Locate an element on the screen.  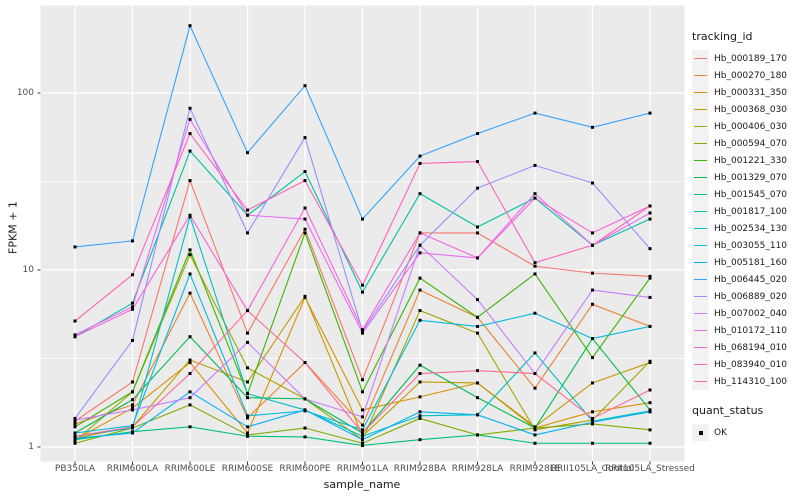
legend-item: Hb_003055_110 is located at coordinates (739, 245).